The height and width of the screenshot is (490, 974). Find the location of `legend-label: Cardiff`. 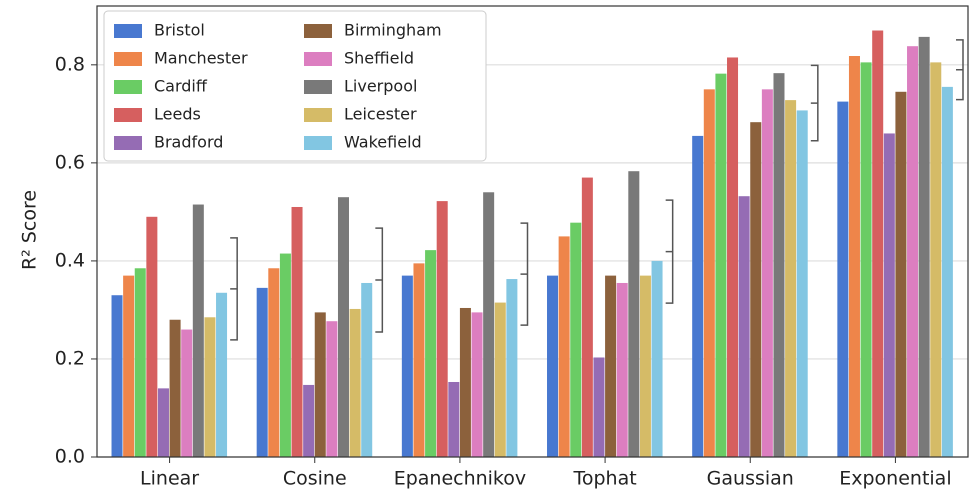

legend-label: Cardiff is located at coordinates (181, 86).